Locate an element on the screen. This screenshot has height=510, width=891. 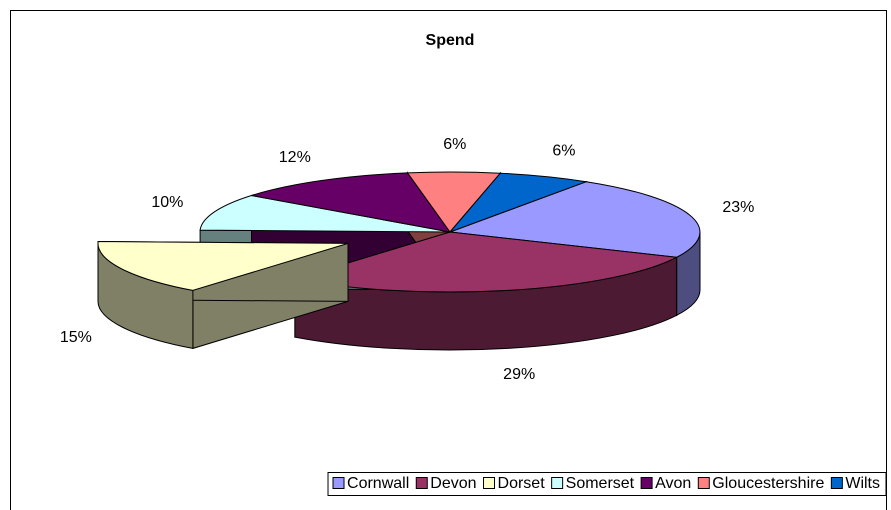
legend-label: Wilts is located at coordinates (862, 483).